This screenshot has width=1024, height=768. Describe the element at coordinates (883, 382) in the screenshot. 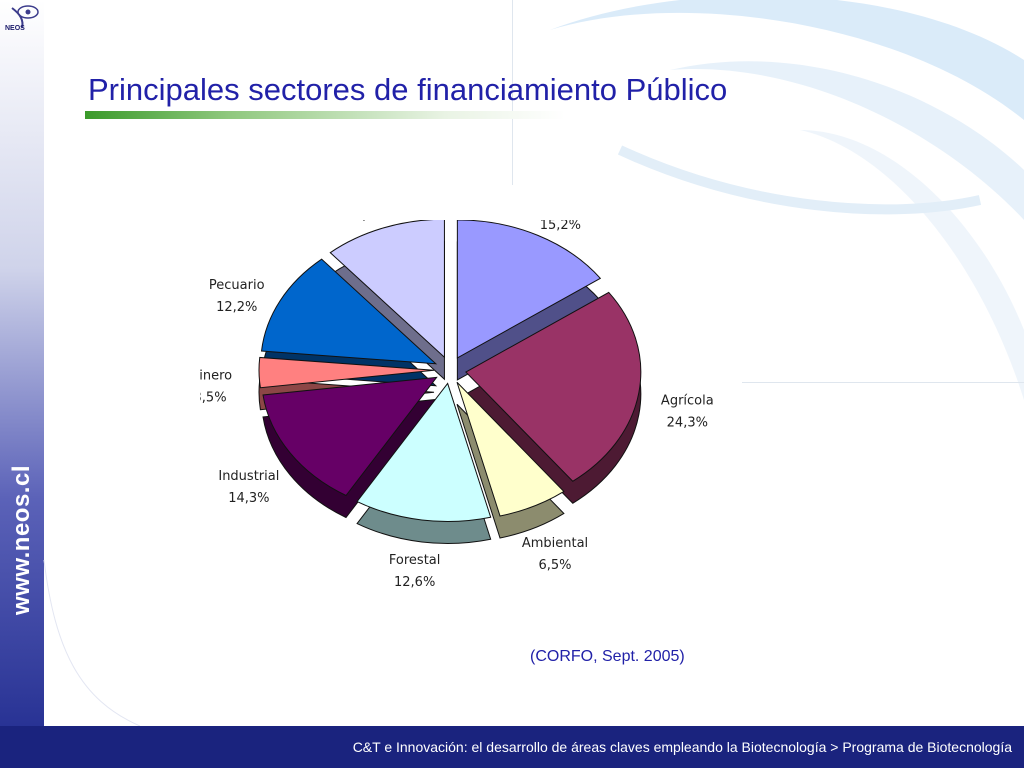

I see `guide-line-horizontal` at that location.